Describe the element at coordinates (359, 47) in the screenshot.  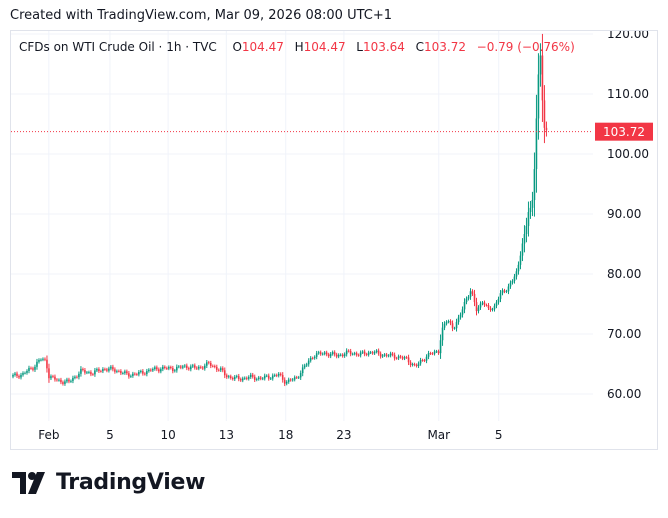
I see `legend-low-label: L` at that location.